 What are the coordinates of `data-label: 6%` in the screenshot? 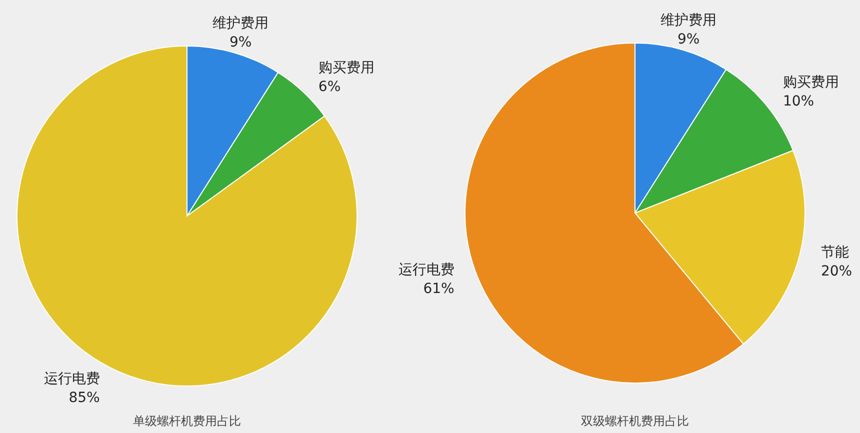 It's located at (329, 87).